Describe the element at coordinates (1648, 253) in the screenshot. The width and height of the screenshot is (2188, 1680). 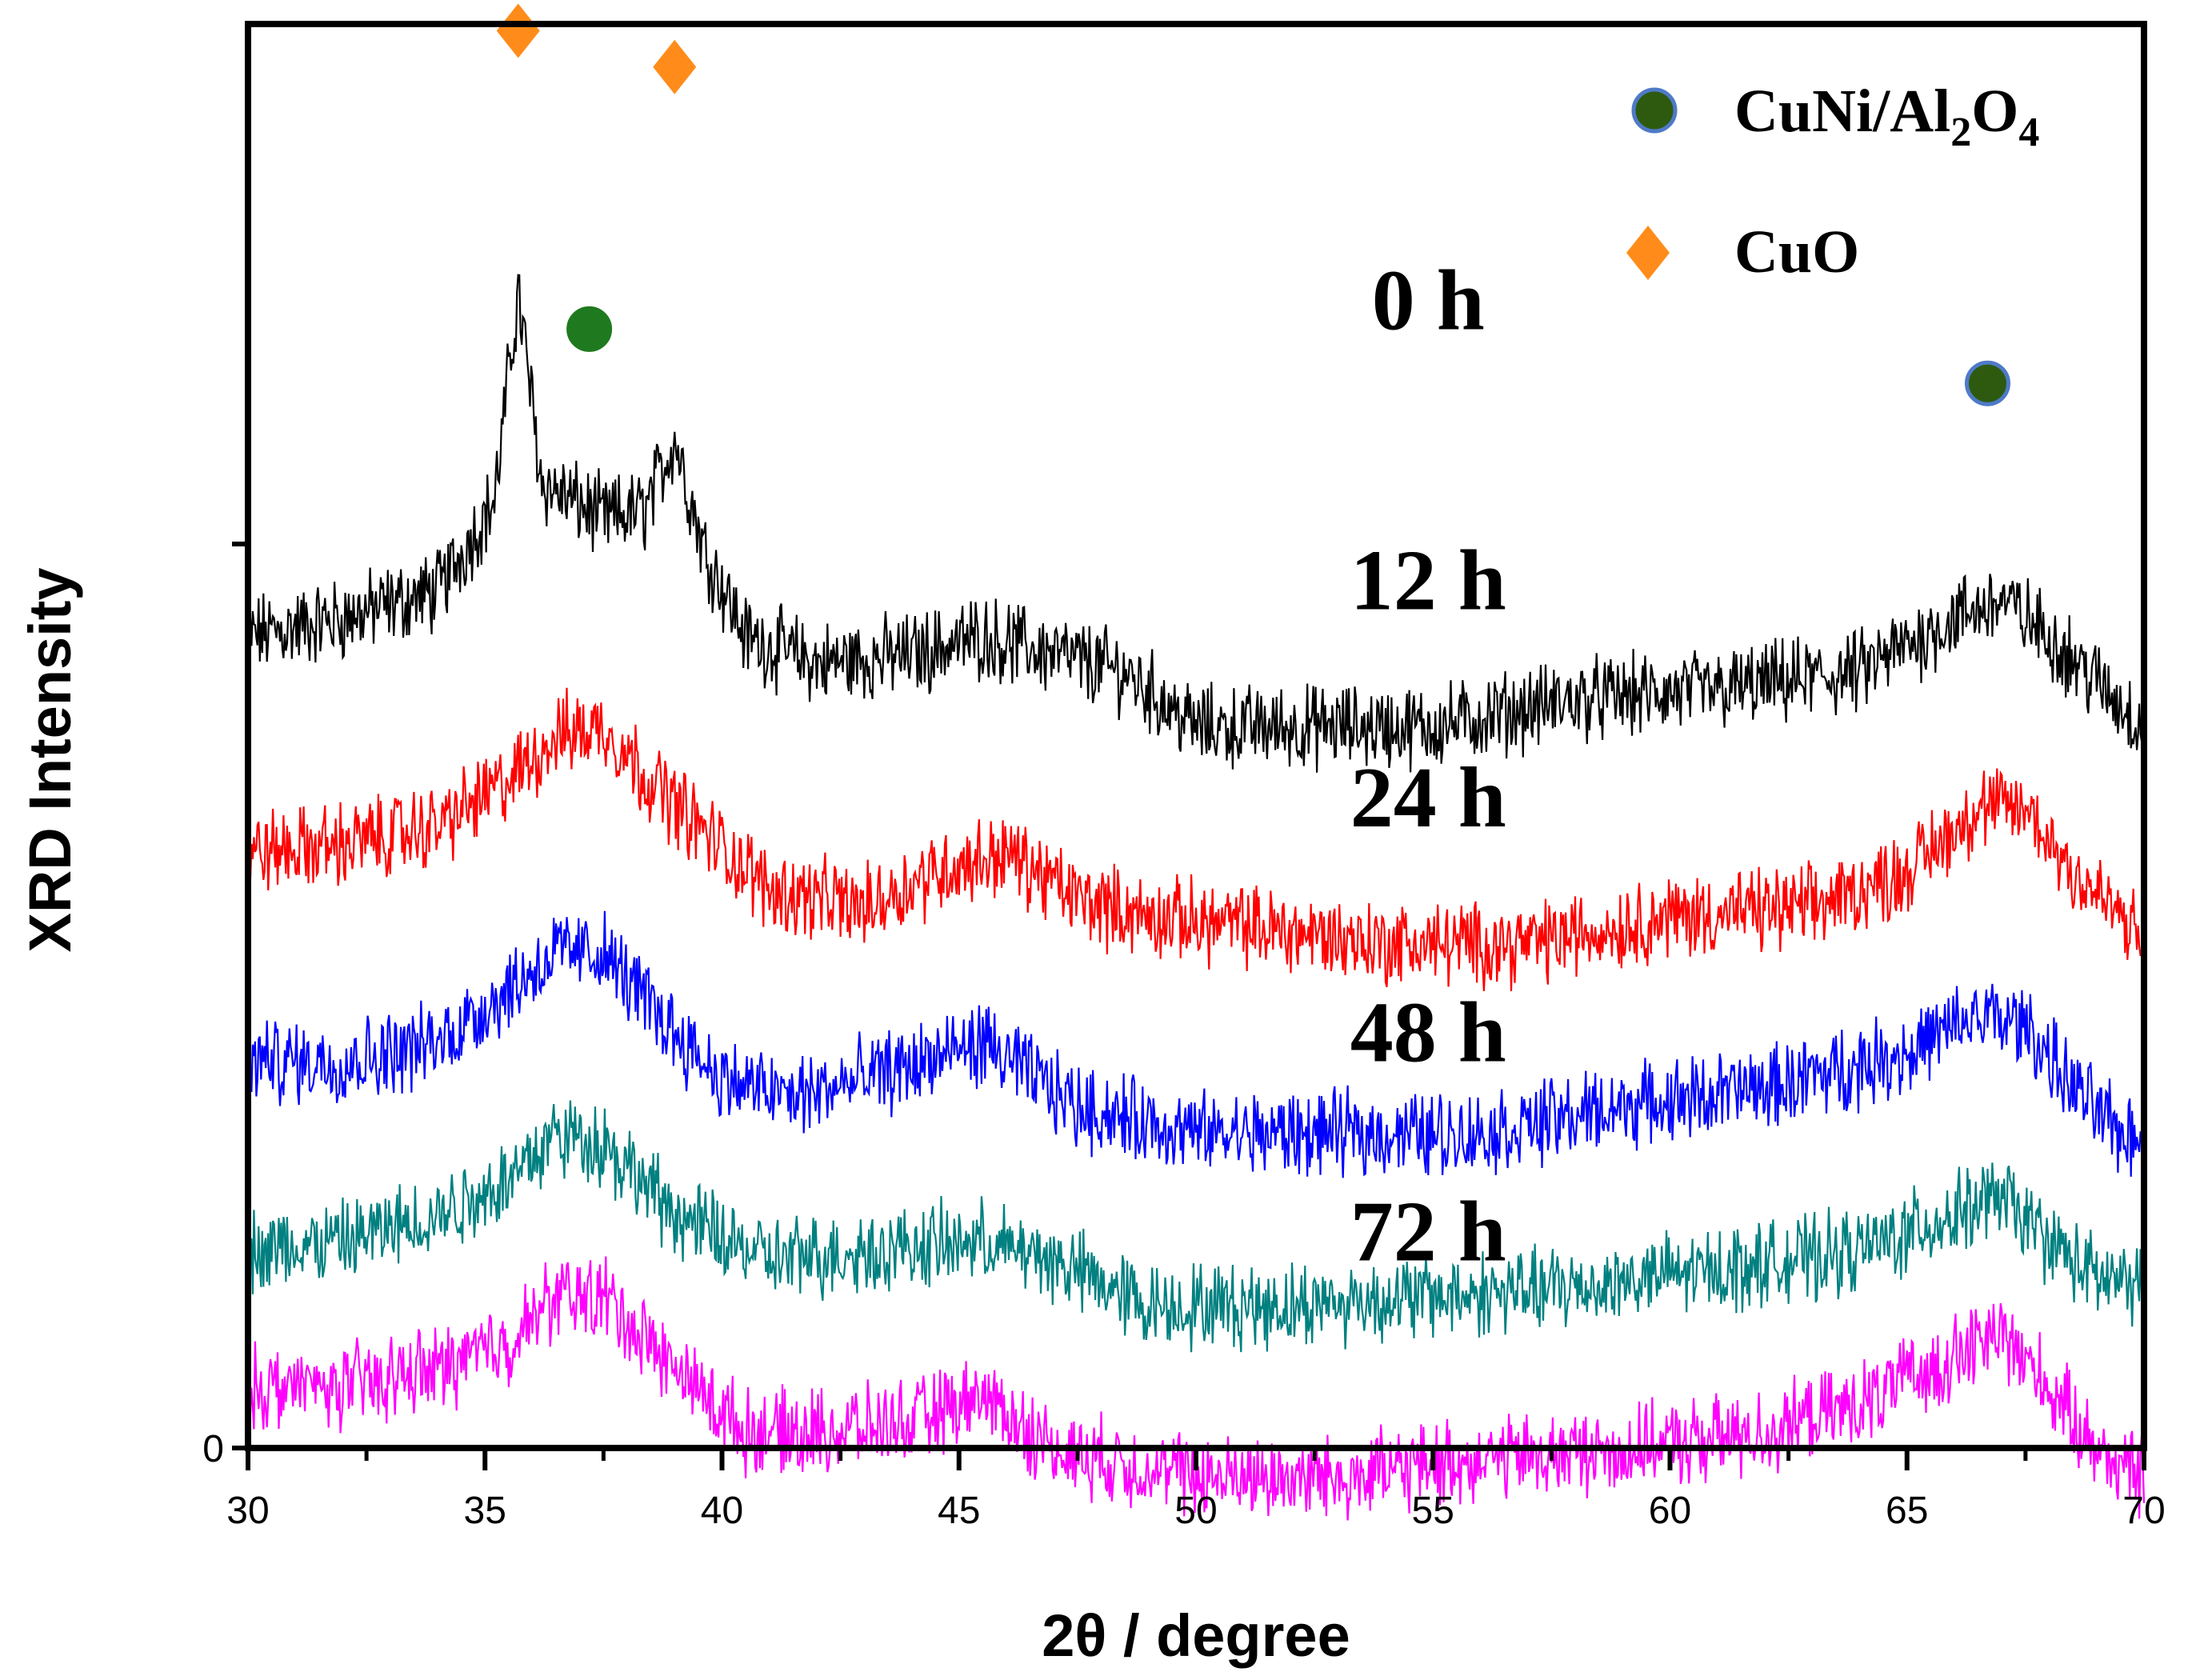
I see `legend-cuo-marker` at that location.